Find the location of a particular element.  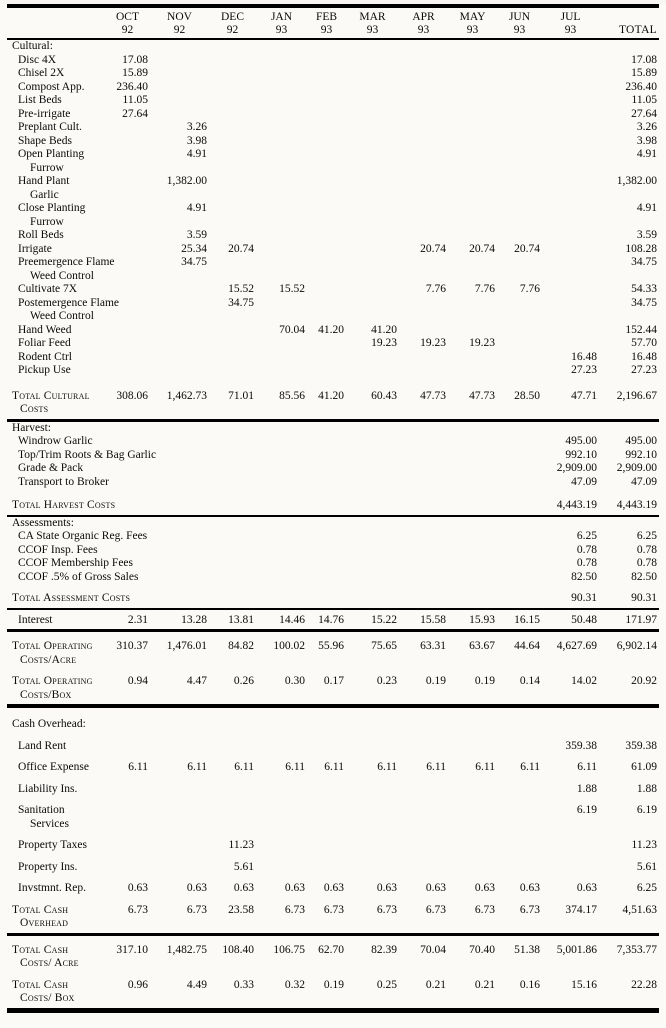

section-row: Cash Overhead: is located at coordinates (333, 719).